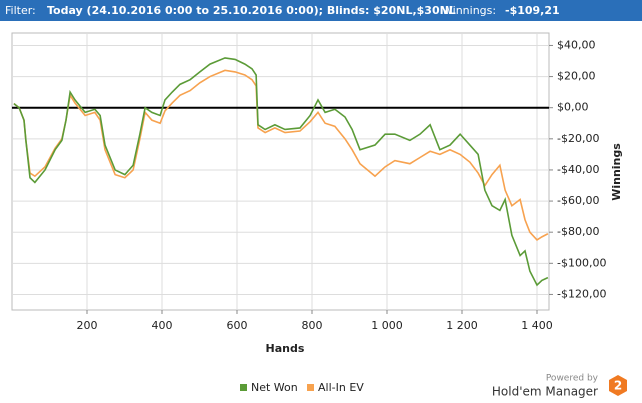 This screenshot has width=642, height=403. What do you see at coordinates (578, 200) in the screenshot?
I see `y-tick-label: -$60,00` at bounding box center [578, 200].